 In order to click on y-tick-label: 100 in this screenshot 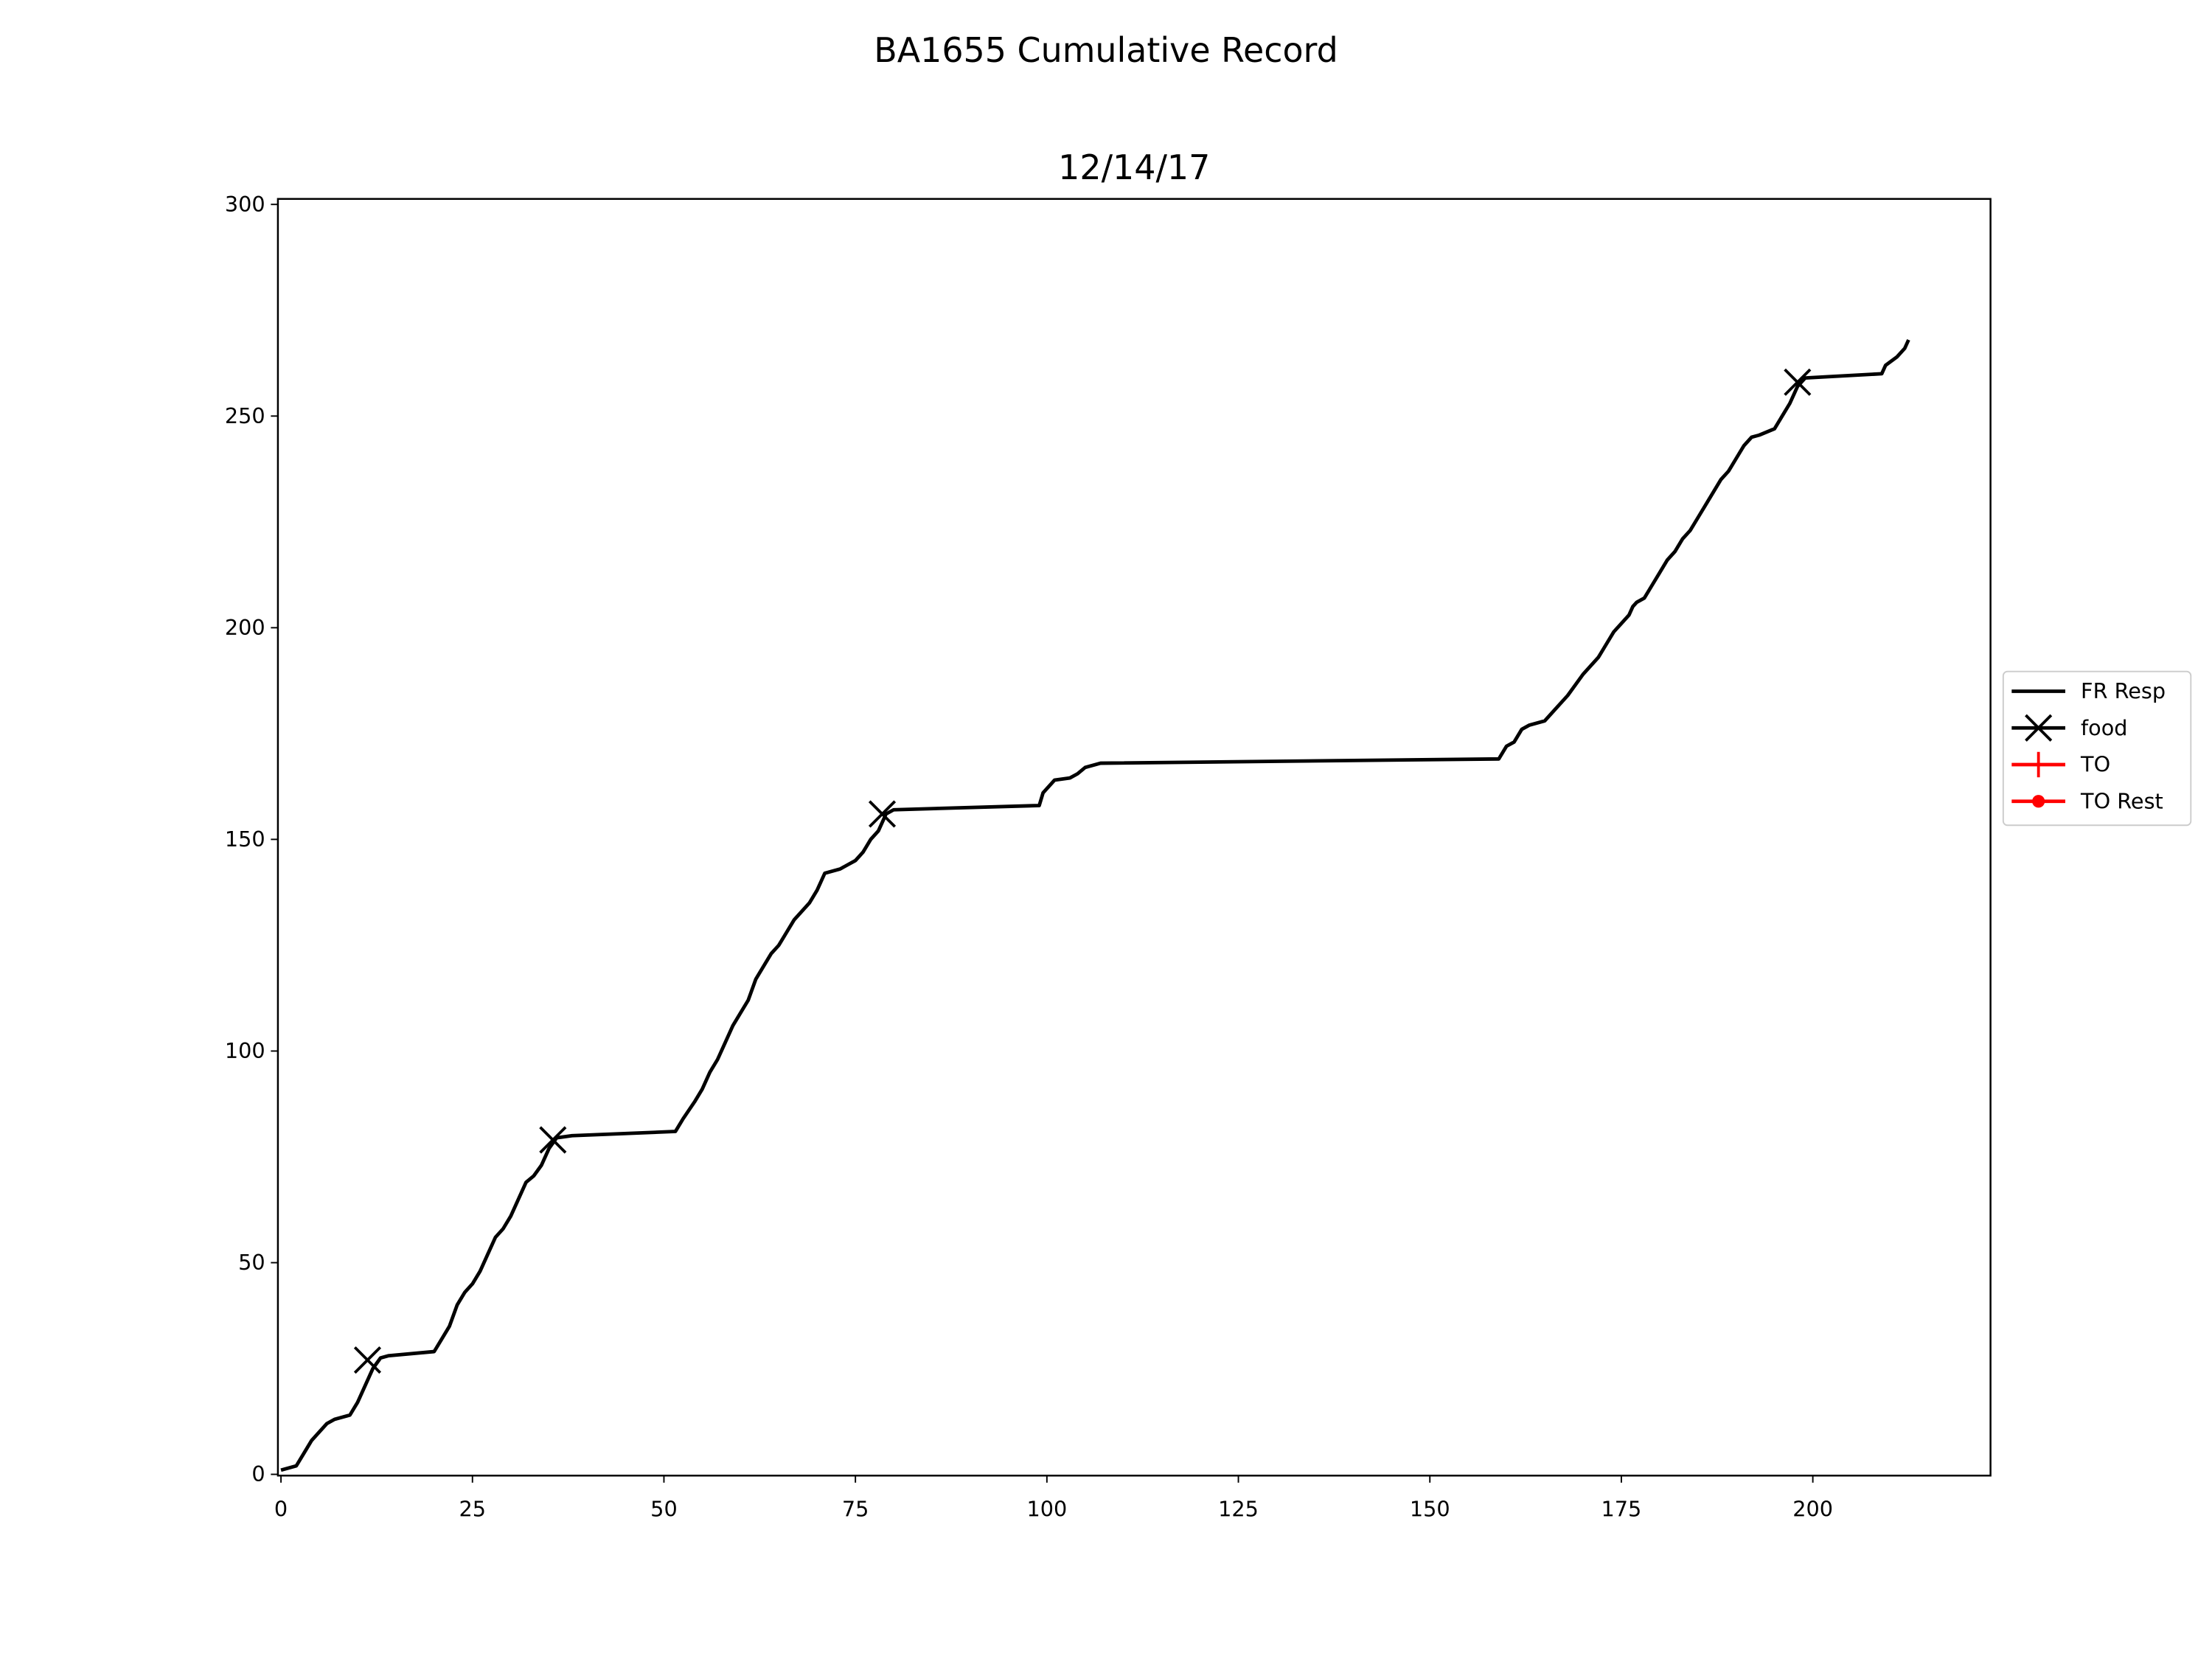, I will do `click(245, 1050)`.